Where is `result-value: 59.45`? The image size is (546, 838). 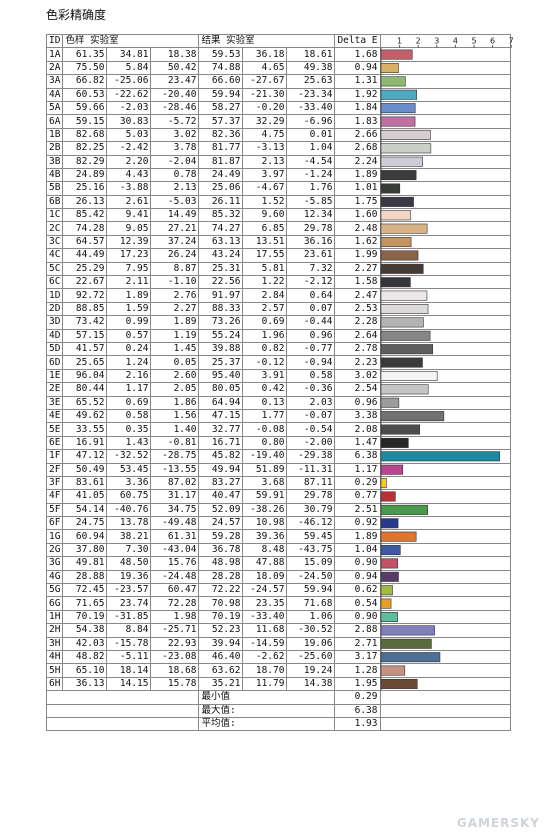 result-value: 59.45 is located at coordinates (311, 536).